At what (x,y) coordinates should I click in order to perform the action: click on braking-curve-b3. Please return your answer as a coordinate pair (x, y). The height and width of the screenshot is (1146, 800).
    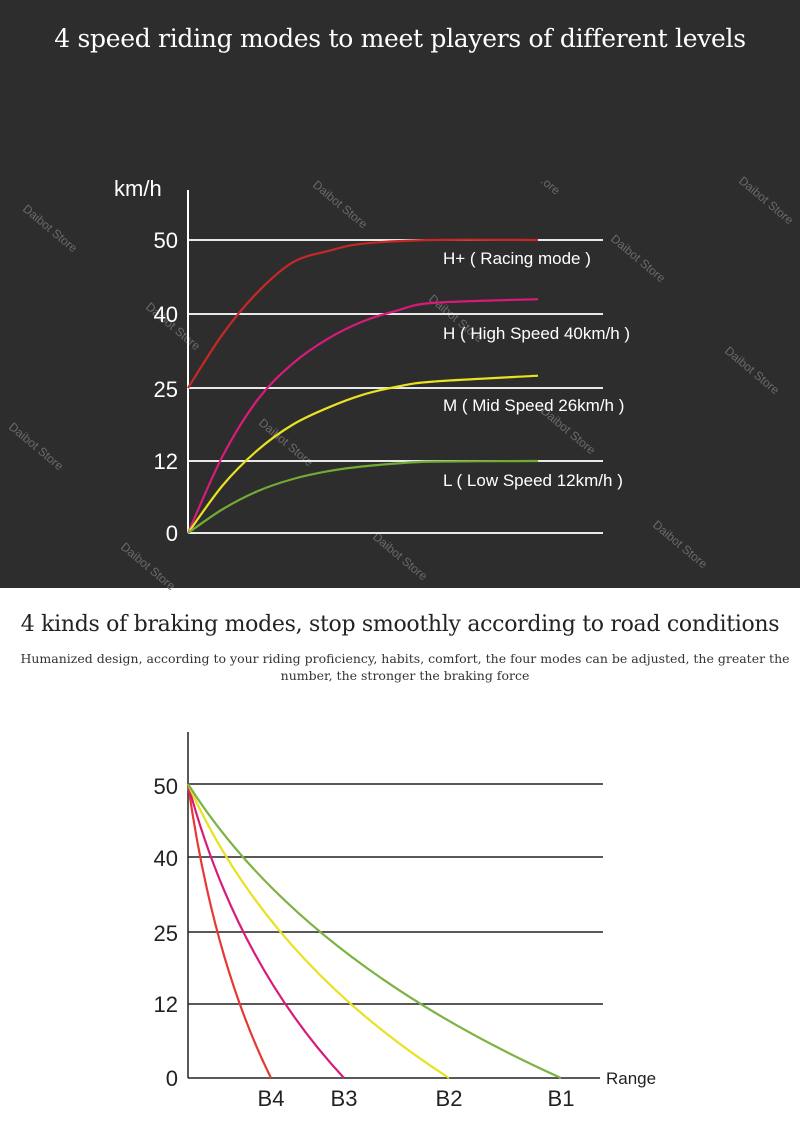
    Looking at the image, I should click on (265, 931).